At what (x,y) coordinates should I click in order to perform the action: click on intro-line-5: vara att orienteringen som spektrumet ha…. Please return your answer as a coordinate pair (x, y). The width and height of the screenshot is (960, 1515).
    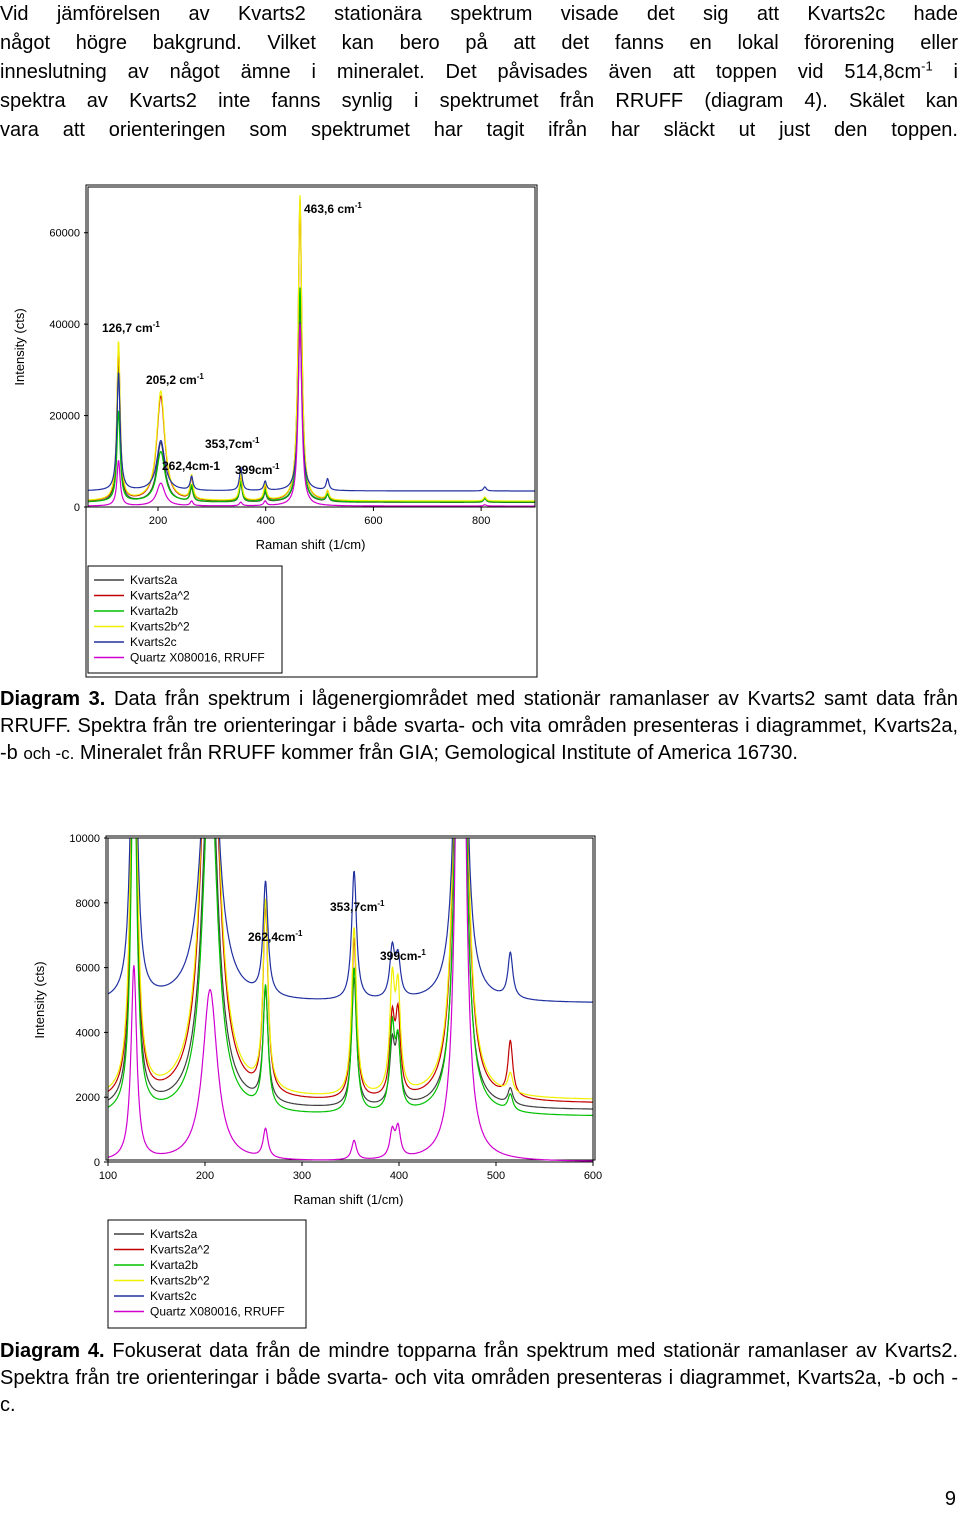
    Looking at the image, I should click on (479, 130).